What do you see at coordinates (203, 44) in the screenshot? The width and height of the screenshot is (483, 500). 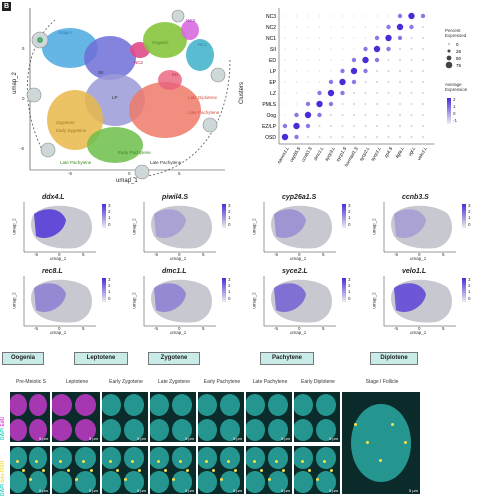 I see `cluster-label: NC1` at bounding box center [203, 44].